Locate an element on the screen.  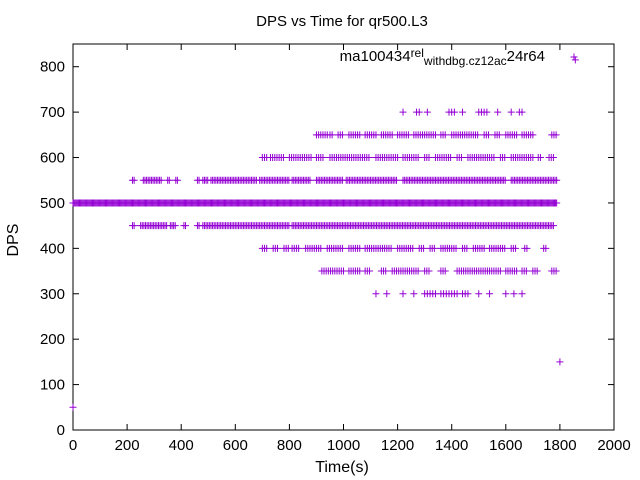
x-tick-label: 1600 is located at coordinates (505, 445).